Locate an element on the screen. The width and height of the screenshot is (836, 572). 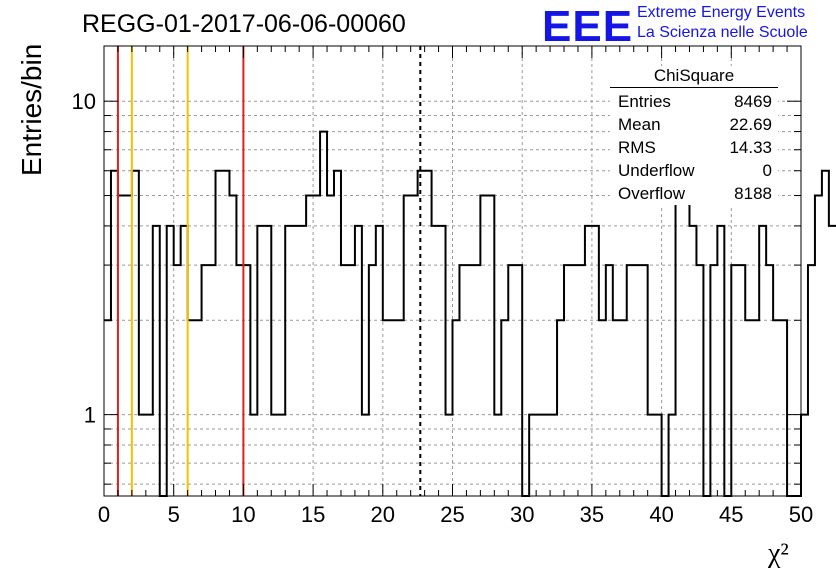
x-tick-label: 25 is located at coordinates (452, 514).